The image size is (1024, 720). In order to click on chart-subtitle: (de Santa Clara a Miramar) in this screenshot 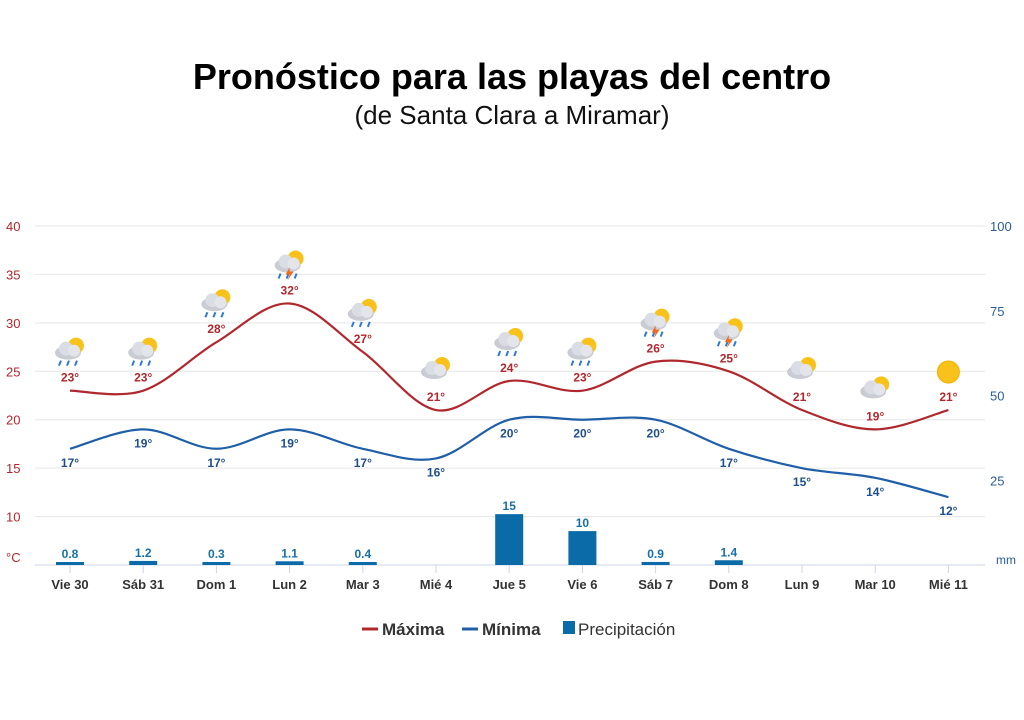, I will do `click(512, 115)`.